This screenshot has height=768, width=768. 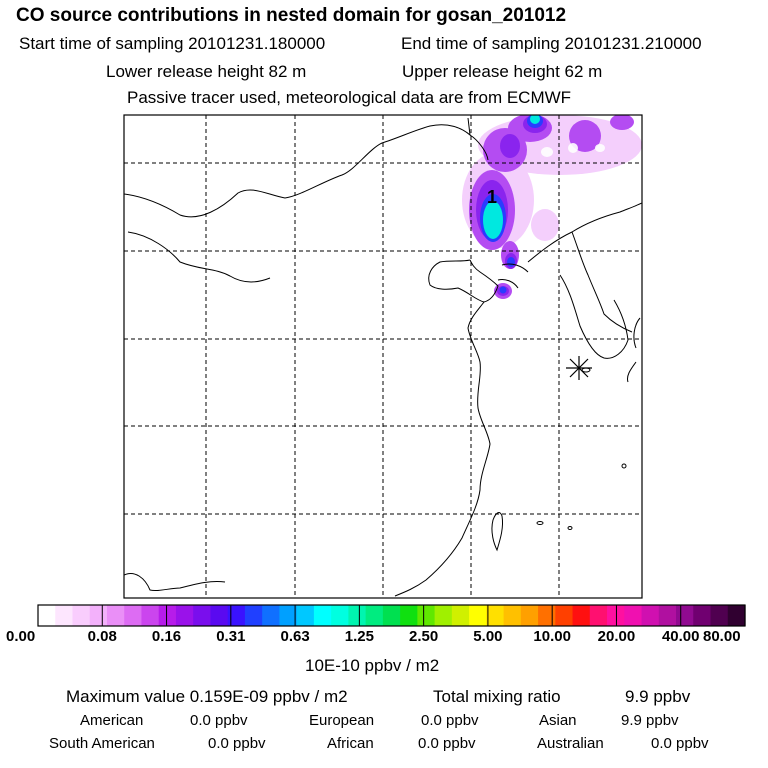 I want to click on colorbar-tick-label: 0.16, so click(x=166, y=636).